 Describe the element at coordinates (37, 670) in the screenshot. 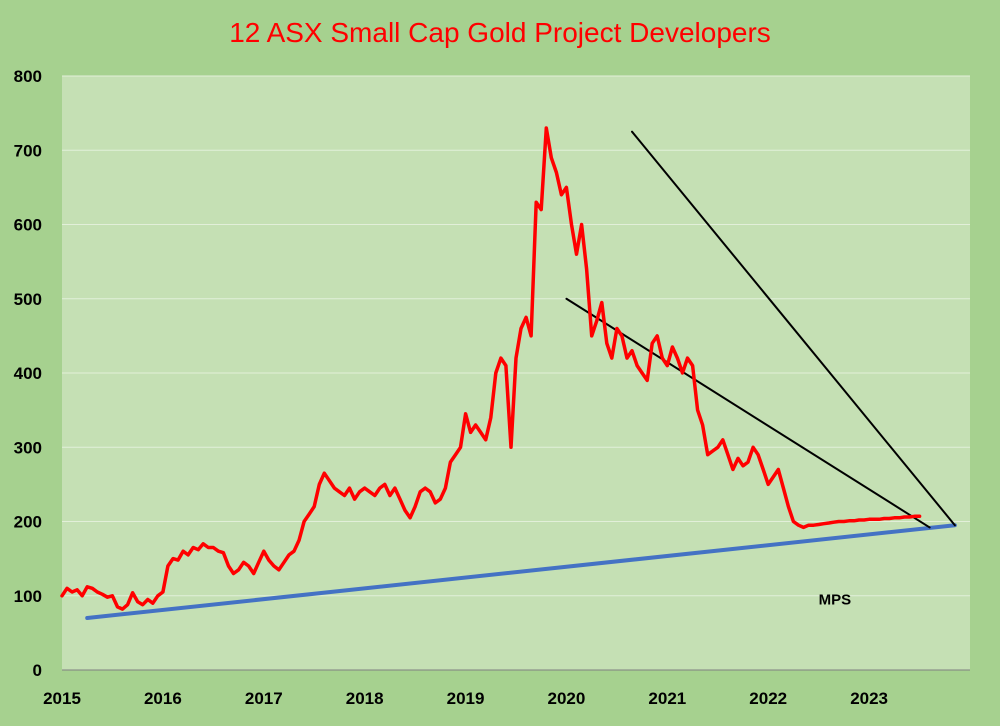

I see `y-tick-label-0: 0` at that location.